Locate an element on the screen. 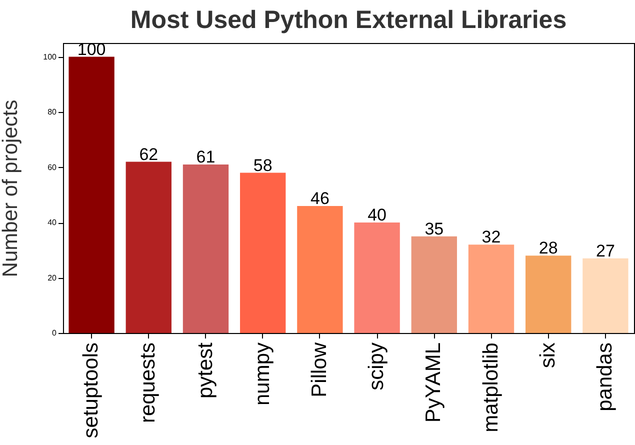 This screenshot has width=635, height=445. y-tick-label: 40 is located at coordinates (53, 223).